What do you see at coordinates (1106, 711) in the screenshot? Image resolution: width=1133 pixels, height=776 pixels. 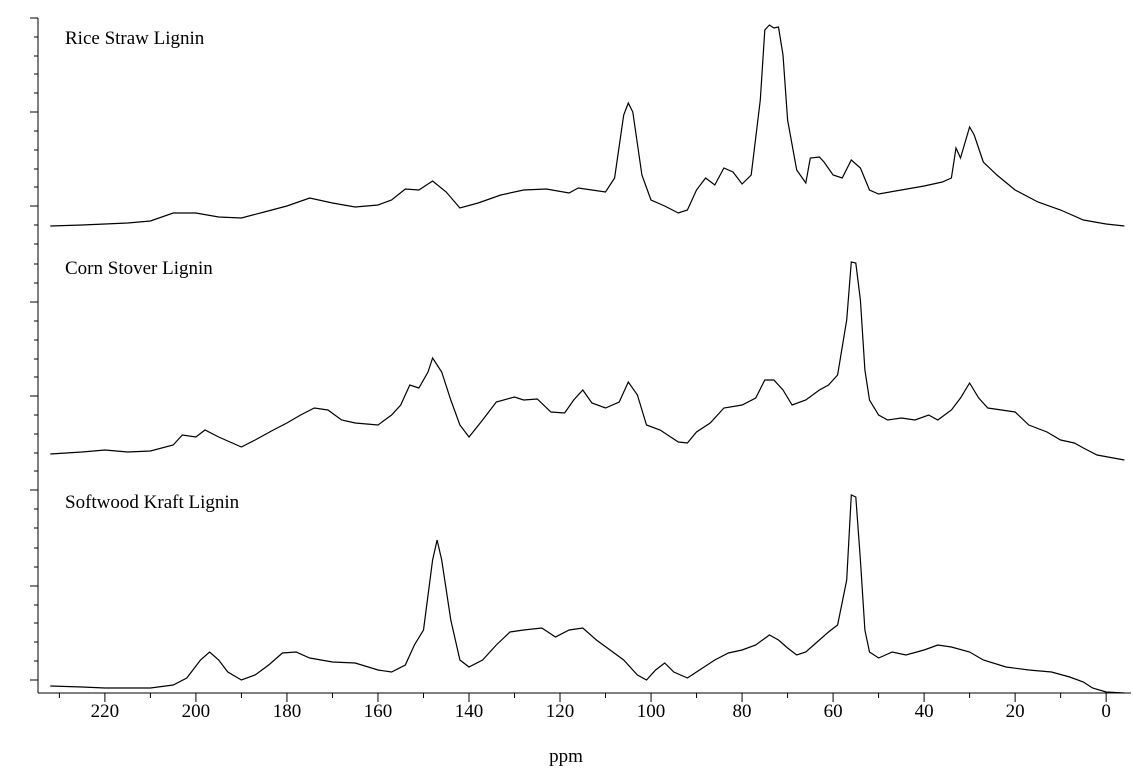 I see `x-tick-label: 0` at bounding box center [1106, 711].